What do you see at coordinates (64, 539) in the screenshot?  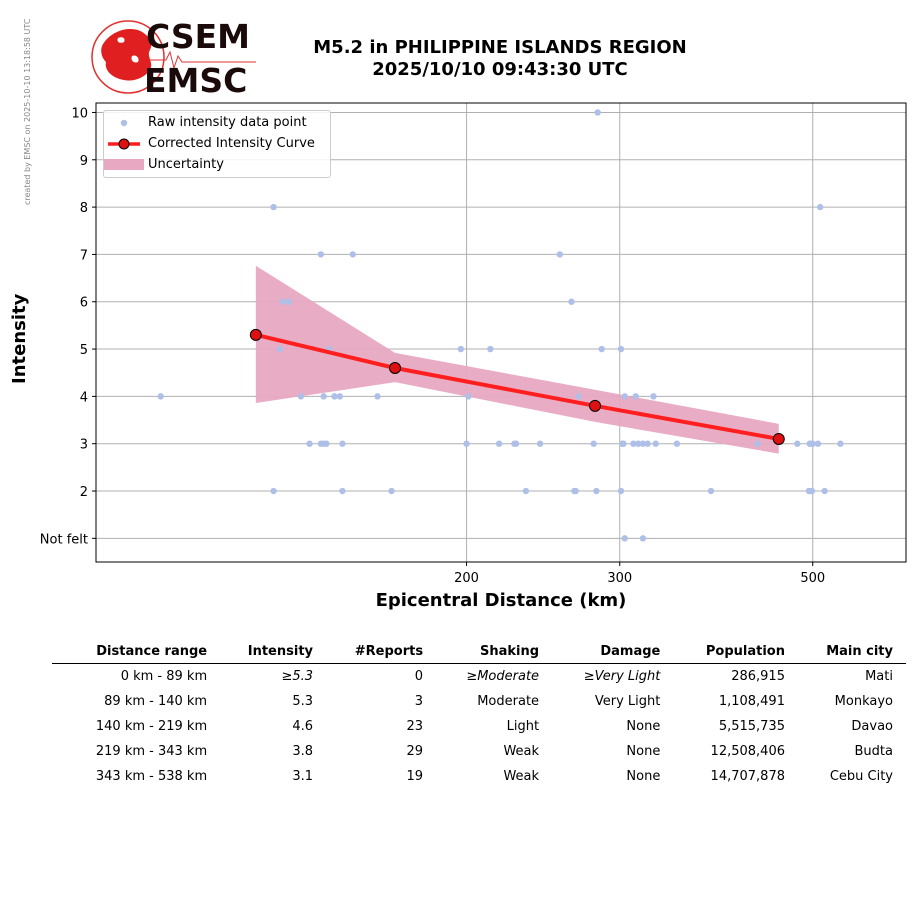 I see `y-tick-label: Not felt` at bounding box center [64, 539].